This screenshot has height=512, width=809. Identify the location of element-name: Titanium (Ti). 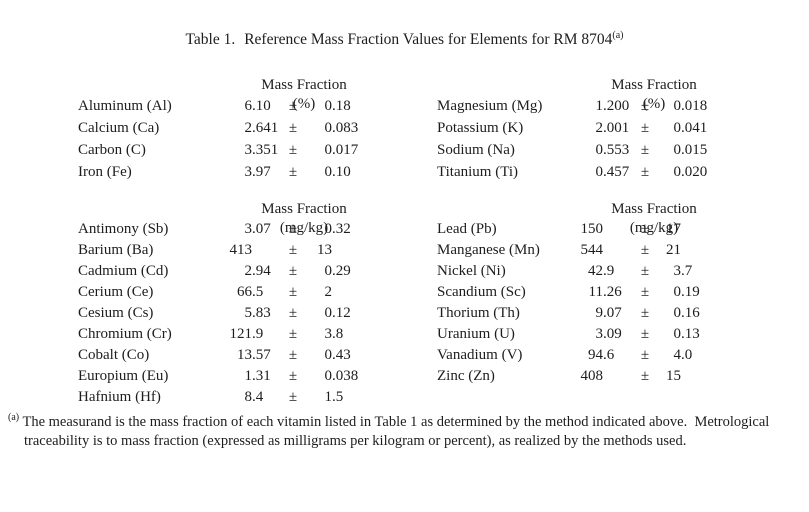
(478, 172).